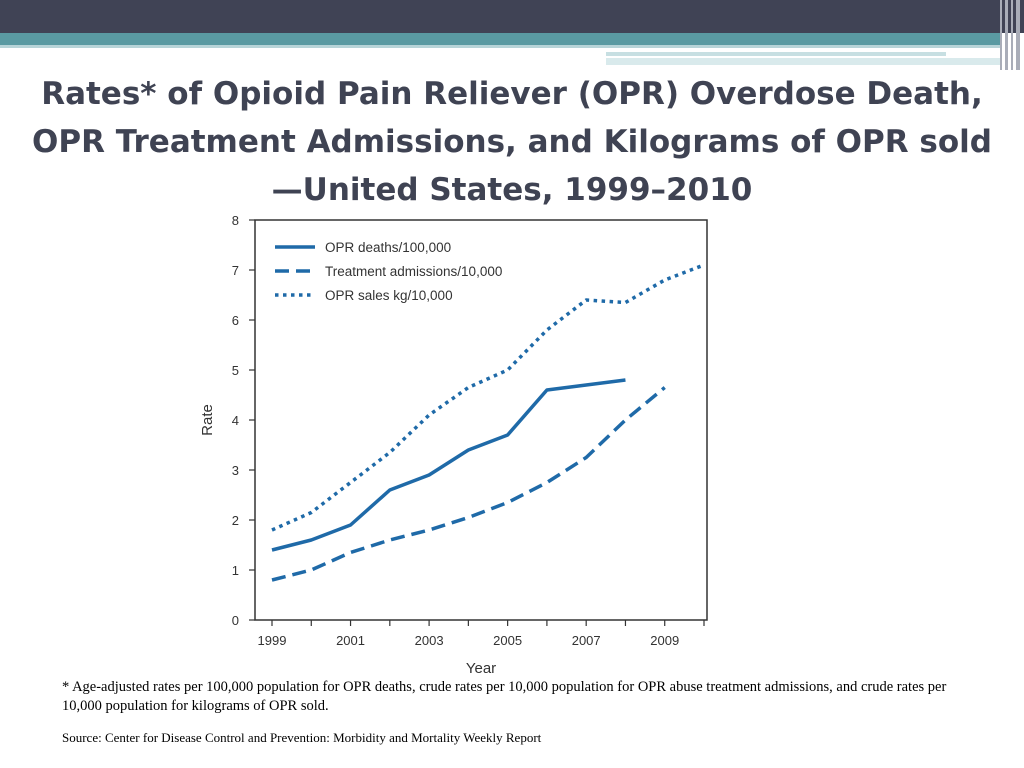 The width and height of the screenshot is (1024, 768). I want to click on y-tick-label: 1, so click(235, 570).